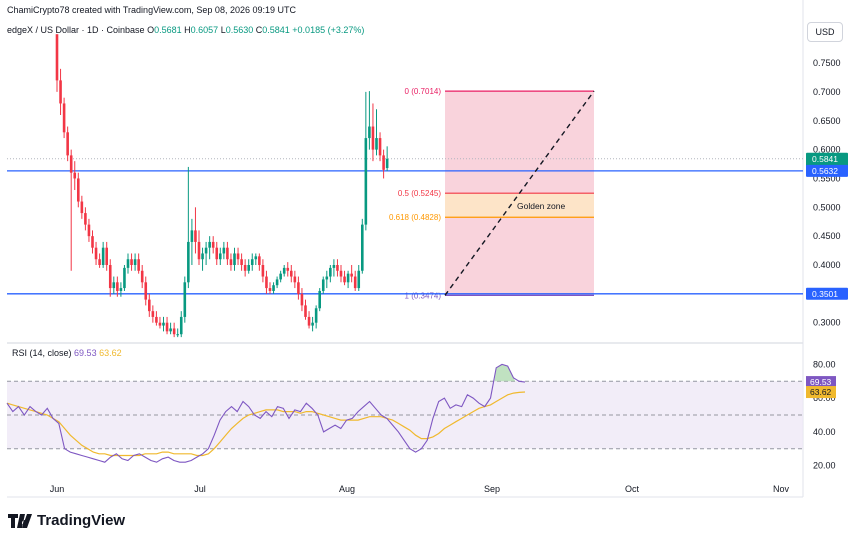 The width and height of the screenshot is (860, 543). I want to click on price-label-text: 0.5841, so click(825, 159).